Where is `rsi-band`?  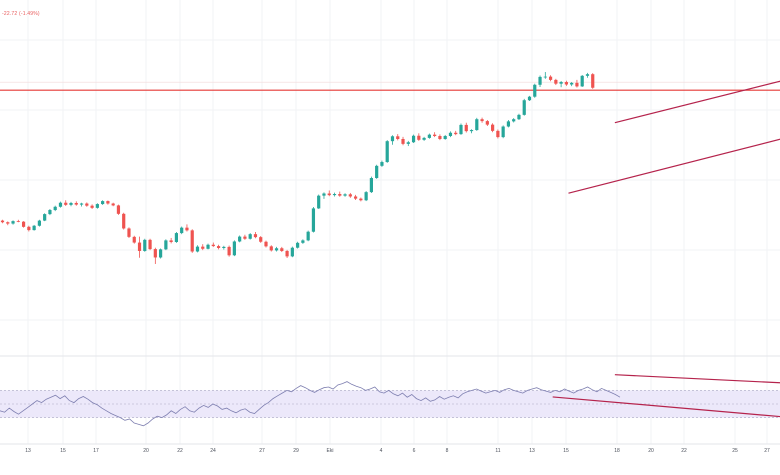 rsi-band is located at coordinates (390, 404).